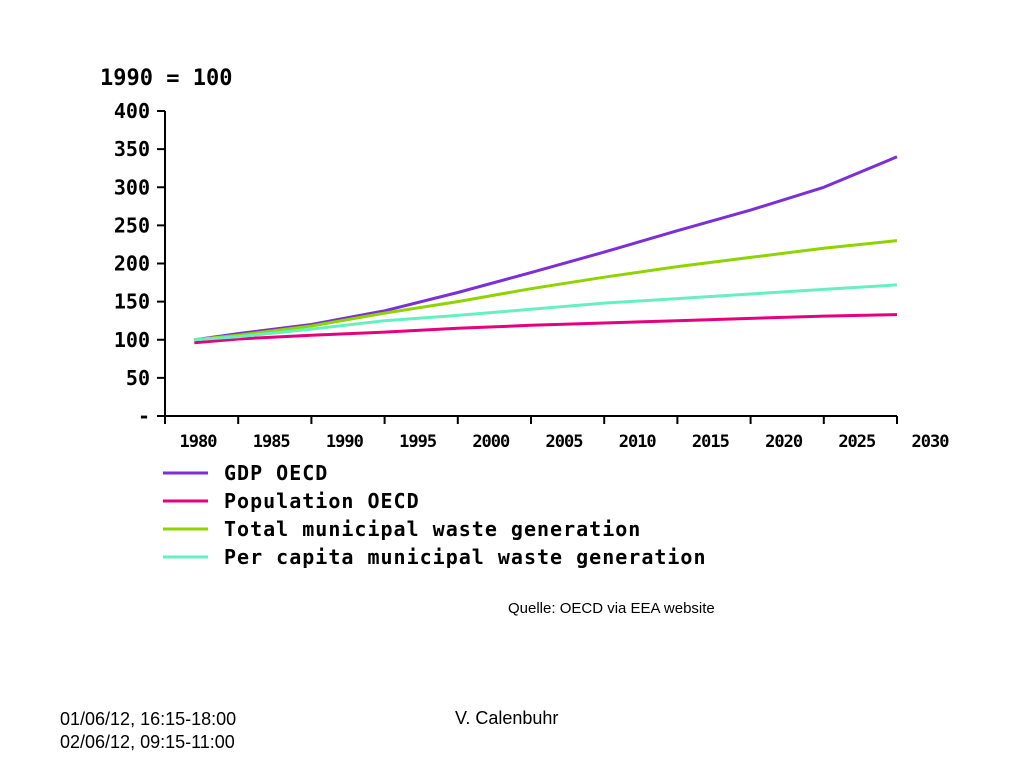 The image size is (1024, 768). Describe the element at coordinates (507, 718) in the screenshot. I see `footer-author: V. Calenbuhr` at that location.